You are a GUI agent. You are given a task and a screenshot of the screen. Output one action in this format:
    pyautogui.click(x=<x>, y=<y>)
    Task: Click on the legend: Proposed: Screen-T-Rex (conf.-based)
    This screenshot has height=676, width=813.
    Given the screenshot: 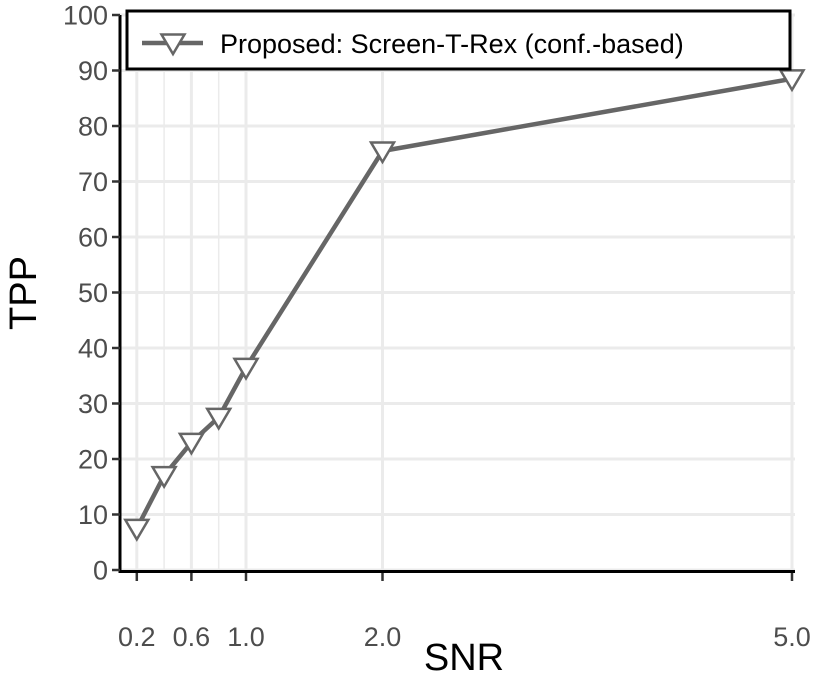 What is the action you would take?
    pyautogui.click(x=458, y=40)
    